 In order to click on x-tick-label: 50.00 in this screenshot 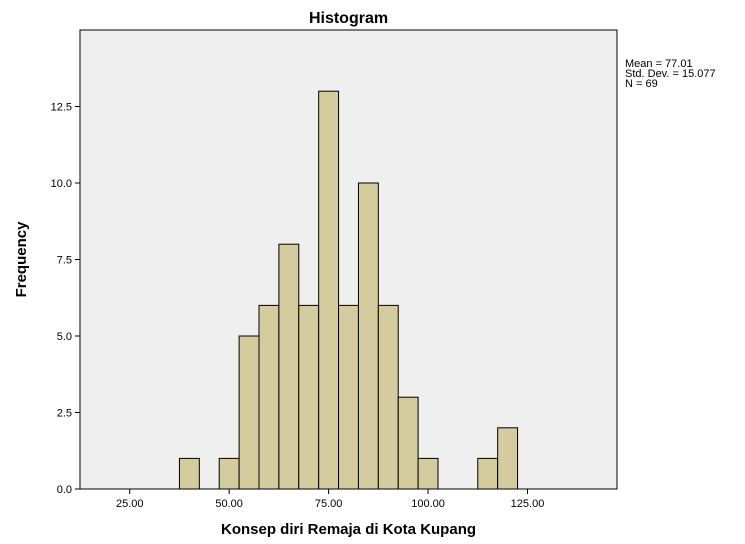, I will do `click(229, 504)`.